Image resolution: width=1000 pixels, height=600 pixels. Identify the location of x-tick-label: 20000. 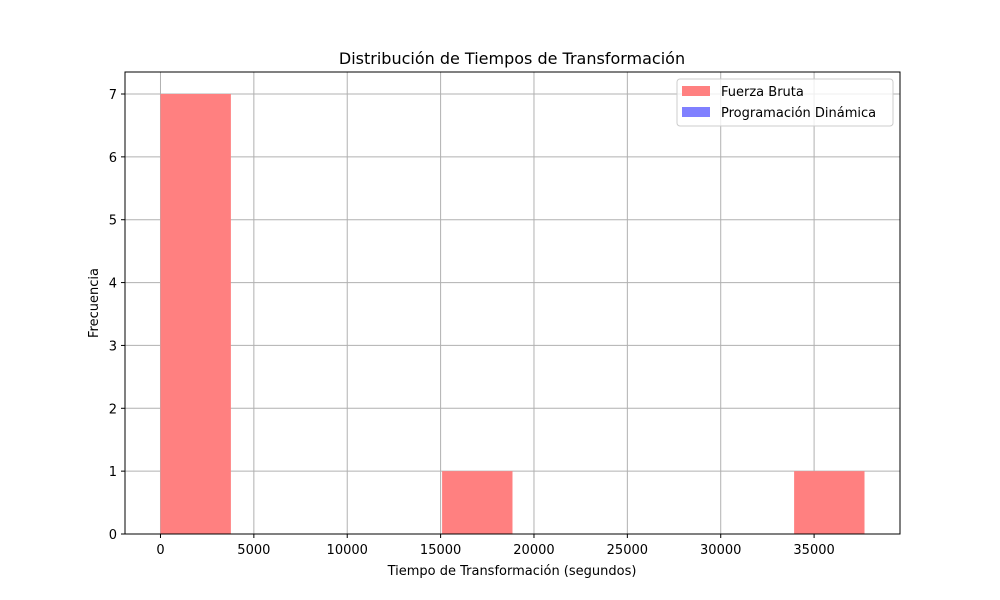
(533, 550).